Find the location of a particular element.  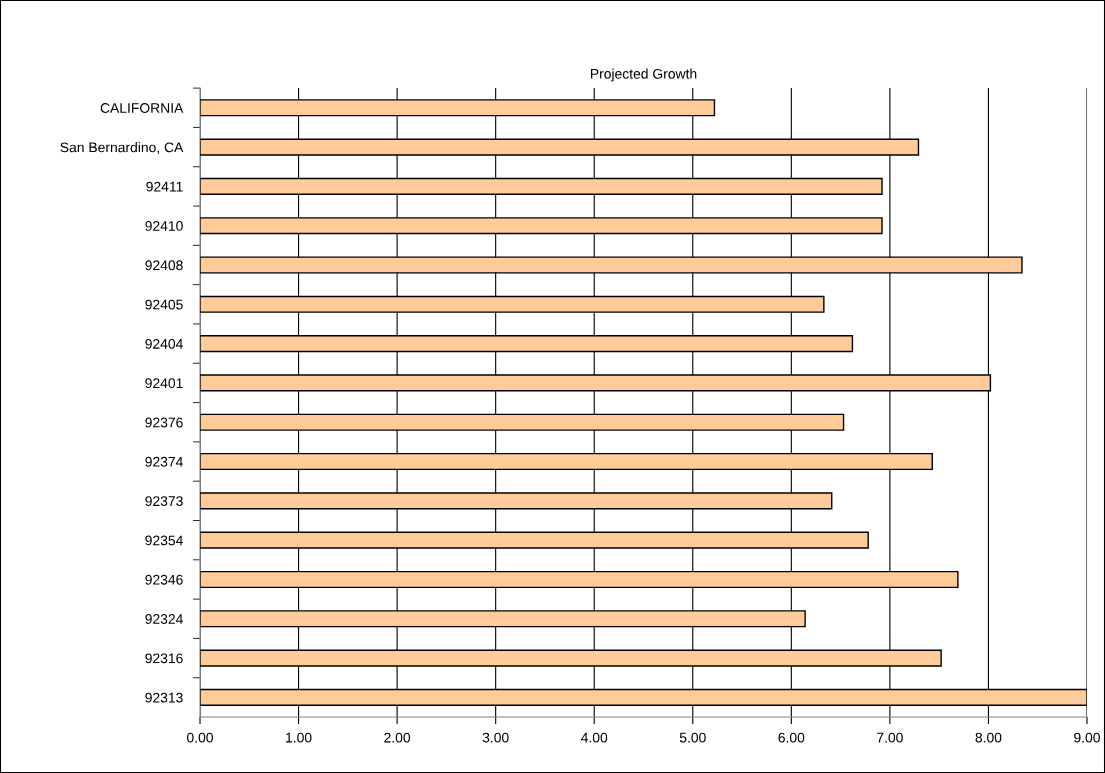

y-tick-label: 92404 is located at coordinates (164, 343).